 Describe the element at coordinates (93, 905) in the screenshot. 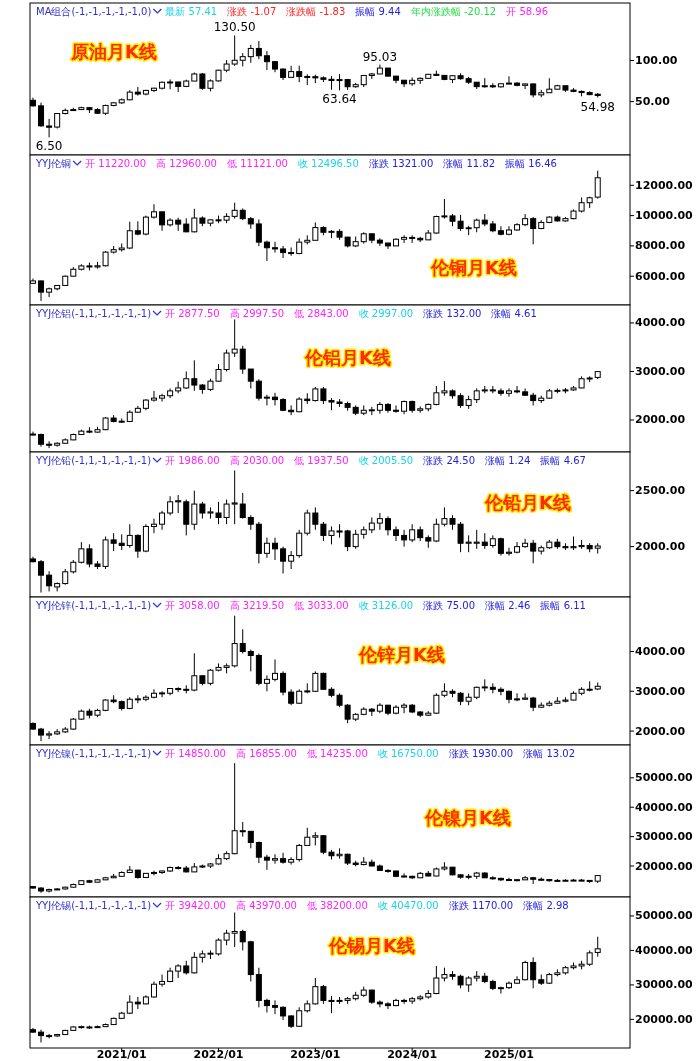

I see `annotation: YYJ伦锡(-1,1,-1,-1,-1,-1)` at that location.